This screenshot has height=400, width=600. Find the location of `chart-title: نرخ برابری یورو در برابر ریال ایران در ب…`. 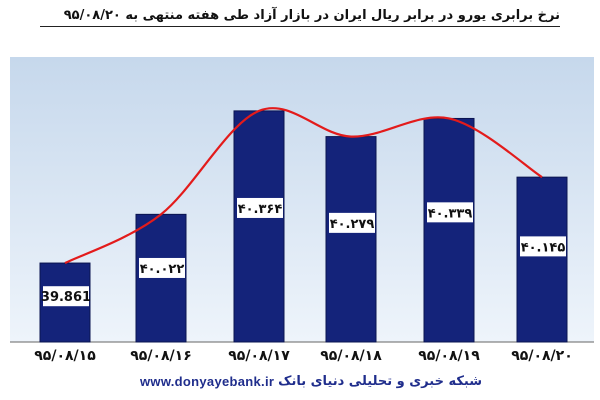

chart-title: نرخ برابری یورو در برابر ریال ایران در ب… is located at coordinates (300, 17).